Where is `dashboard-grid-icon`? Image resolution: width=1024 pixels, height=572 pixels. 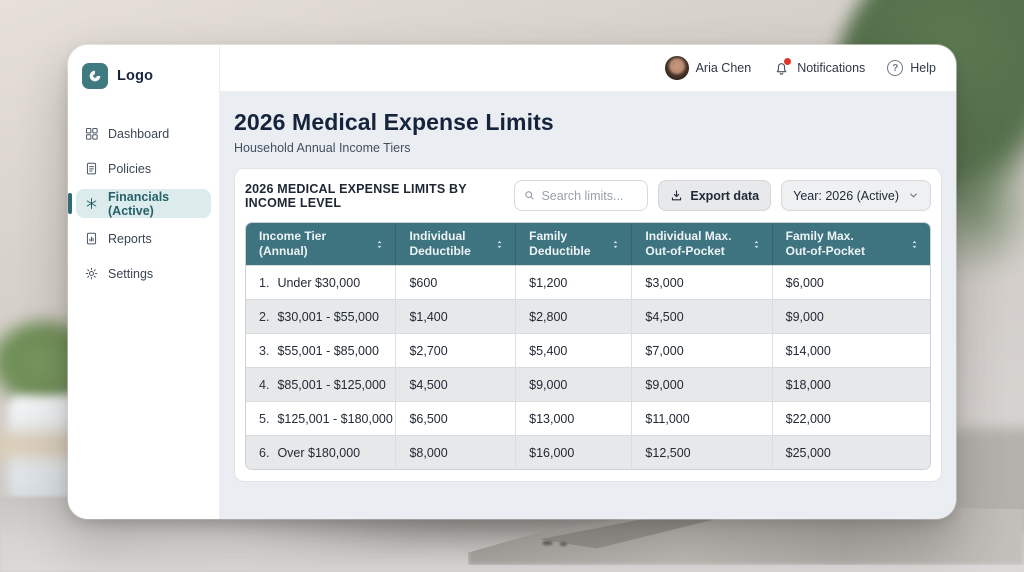
dashboard-grid-icon is located at coordinates (92, 134).